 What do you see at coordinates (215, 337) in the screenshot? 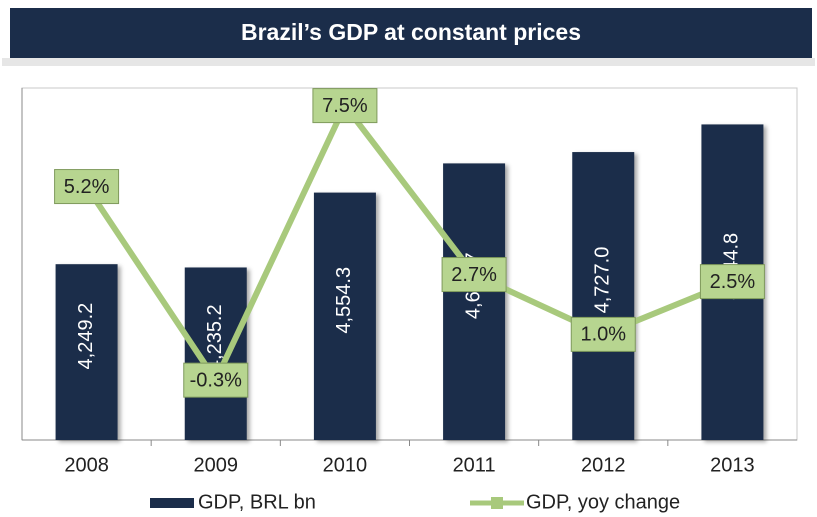
I see `bar-value-label: 4,235.2` at bounding box center [215, 337].